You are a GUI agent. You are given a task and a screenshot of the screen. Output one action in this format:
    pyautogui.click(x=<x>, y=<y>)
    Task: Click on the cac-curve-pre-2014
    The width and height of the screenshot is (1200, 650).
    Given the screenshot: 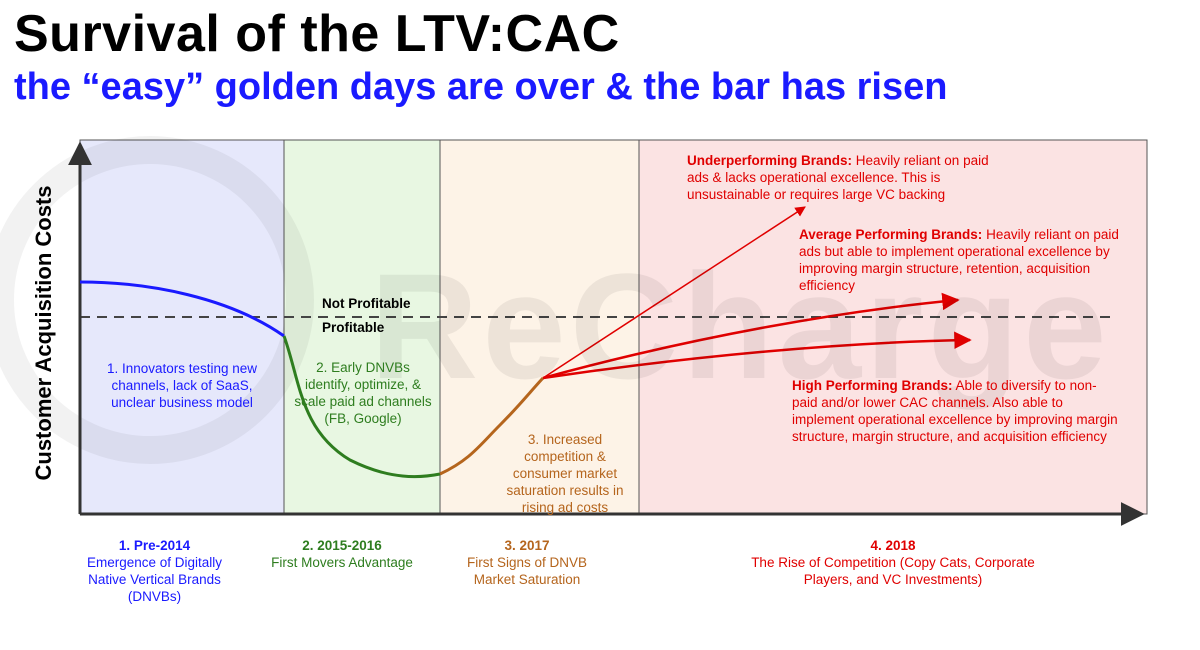 What is the action you would take?
    pyautogui.click(x=182, y=309)
    